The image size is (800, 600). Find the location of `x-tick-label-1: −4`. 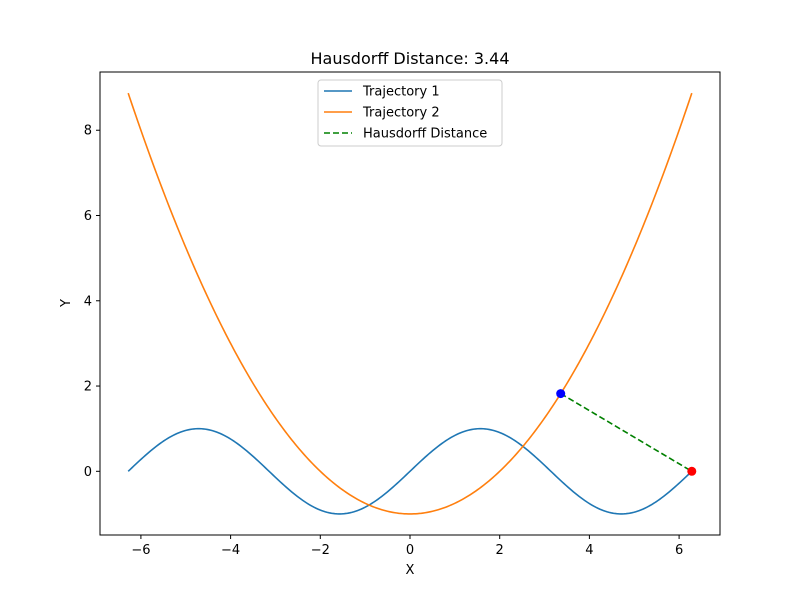

x-tick-label-1: −4 is located at coordinates (230, 550).